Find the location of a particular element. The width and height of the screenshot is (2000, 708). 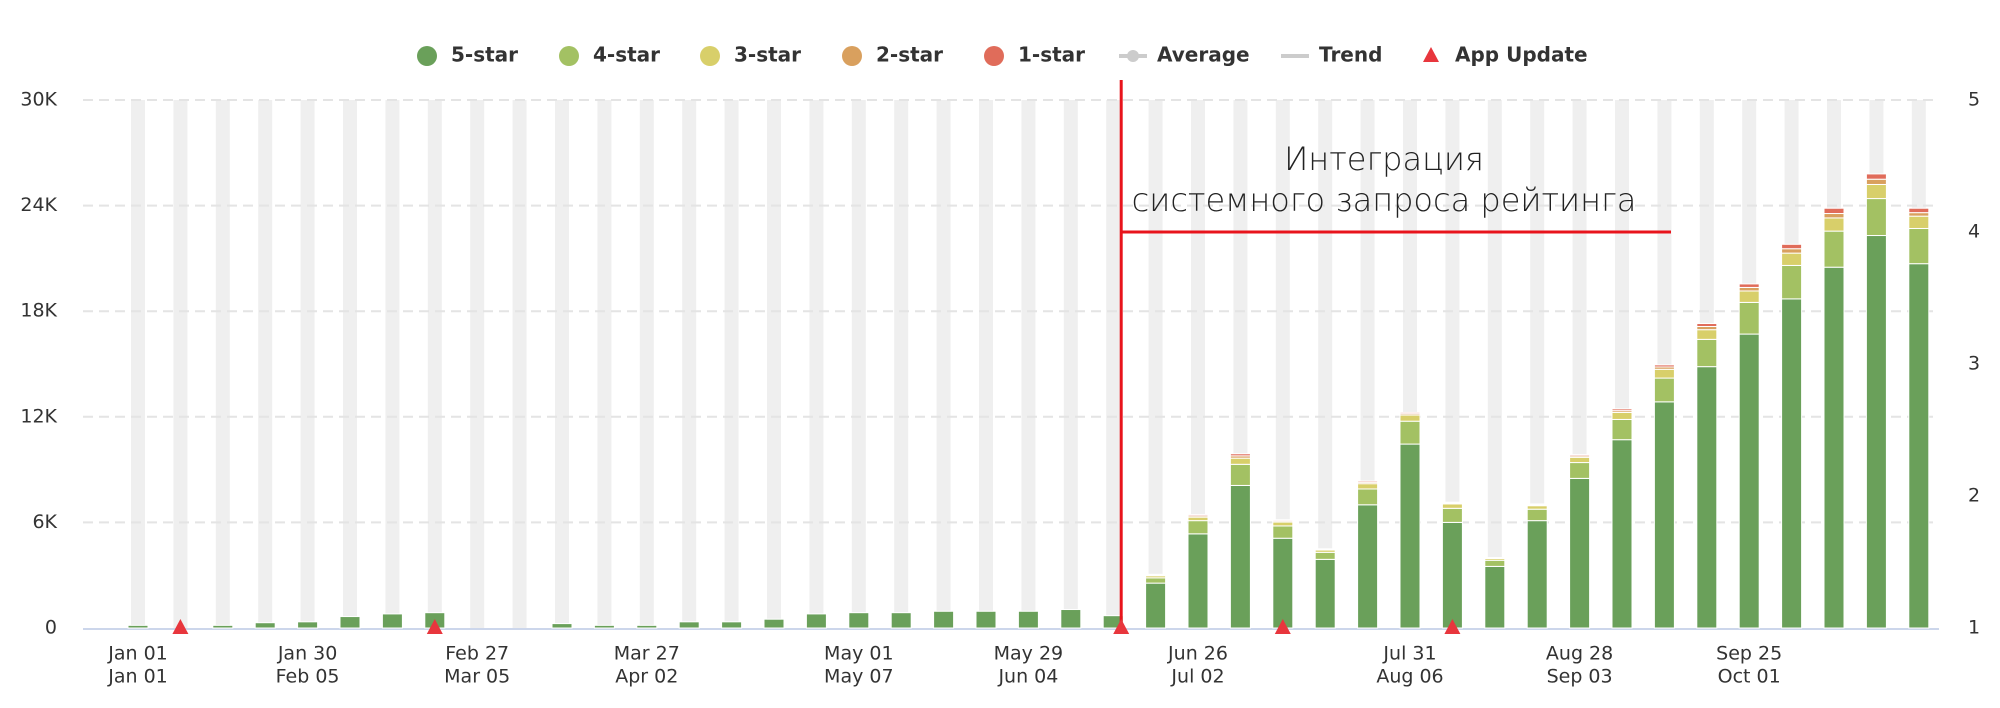

y2-tick-label: 5 is located at coordinates (1974, 100).